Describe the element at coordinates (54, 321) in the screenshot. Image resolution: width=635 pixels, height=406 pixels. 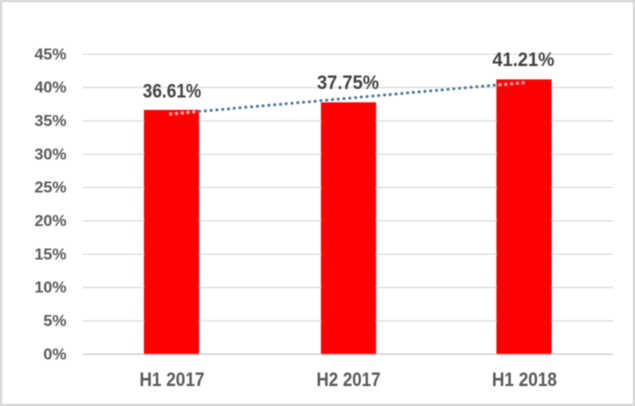
I see `svg-text: 5%` at that location.